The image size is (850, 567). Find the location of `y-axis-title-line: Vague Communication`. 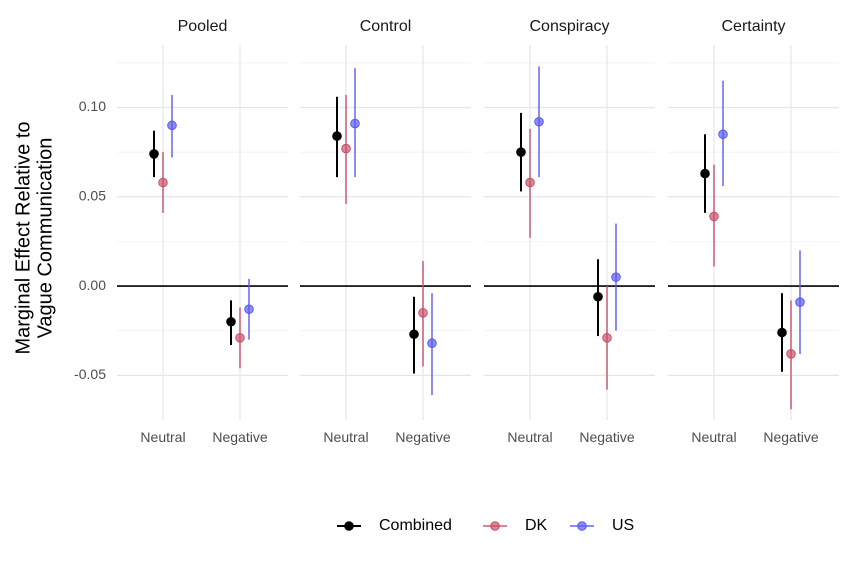

y-axis-title-line: Vague Communication is located at coordinates (45, 238).